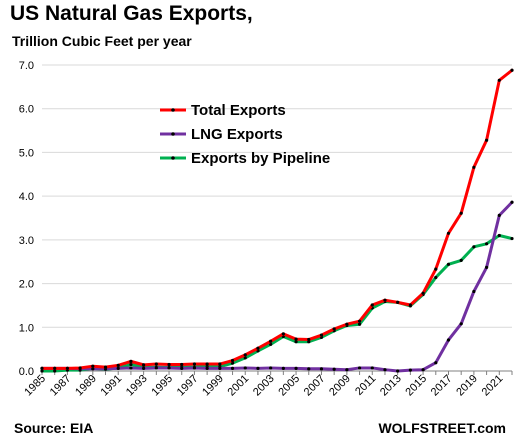 The height and width of the screenshot is (443, 516). I want to click on y-tick-label: 5.0, so click(26, 153).